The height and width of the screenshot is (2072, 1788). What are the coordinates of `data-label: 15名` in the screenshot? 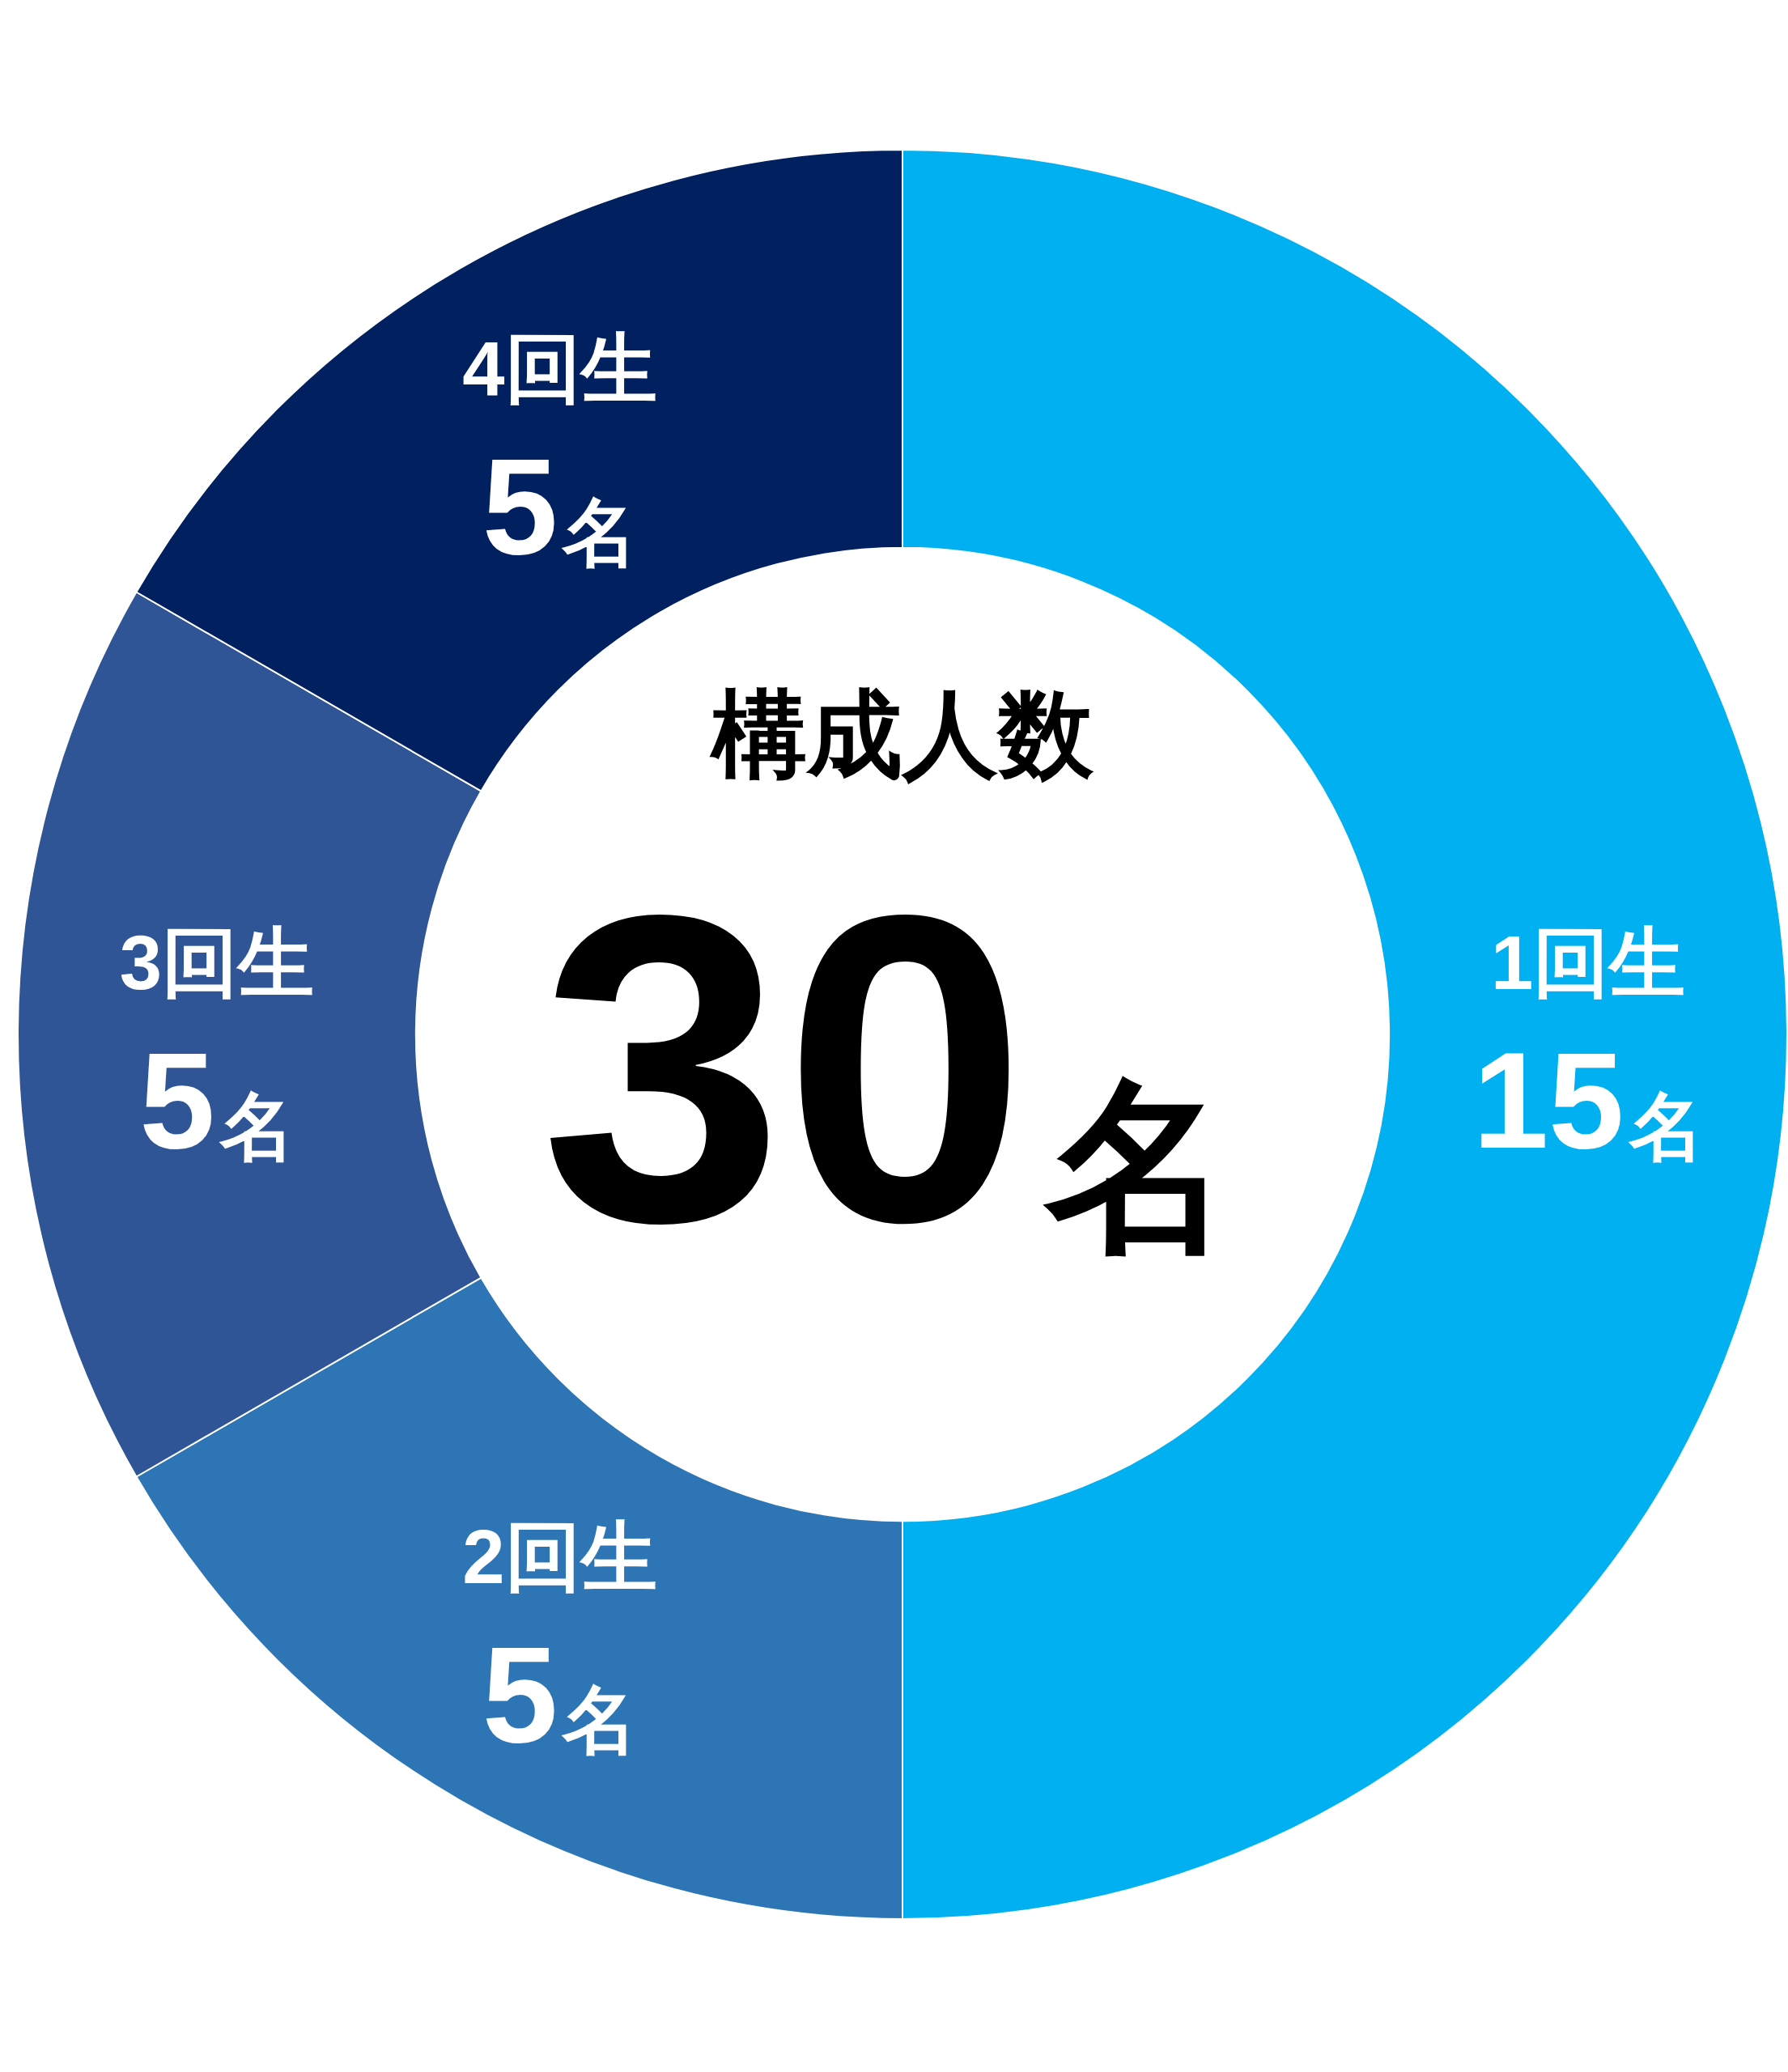 It's located at (1588, 1101).